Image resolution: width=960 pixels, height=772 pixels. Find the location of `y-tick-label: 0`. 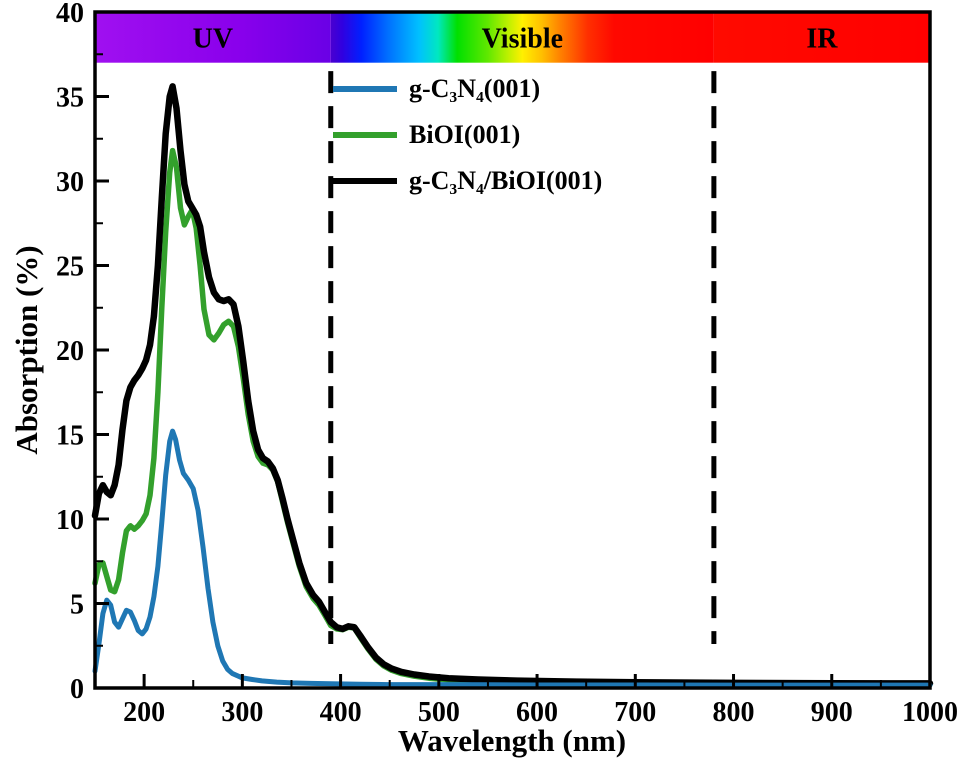

y-tick-label: 0 is located at coordinates (77, 689).